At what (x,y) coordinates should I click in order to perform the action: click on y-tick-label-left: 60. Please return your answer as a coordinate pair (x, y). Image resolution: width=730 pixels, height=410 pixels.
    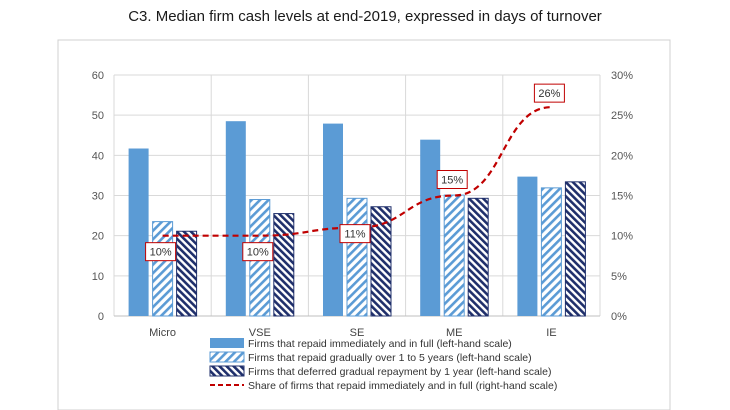
    Looking at the image, I should click on (98, 76).